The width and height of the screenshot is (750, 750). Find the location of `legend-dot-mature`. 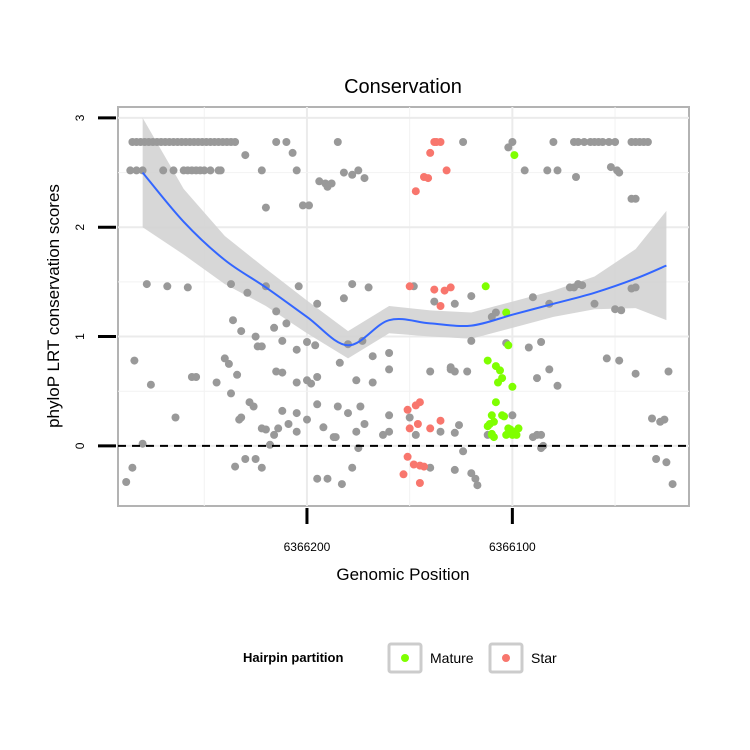

legend-dot-mature is located at coordinates (405, 658).